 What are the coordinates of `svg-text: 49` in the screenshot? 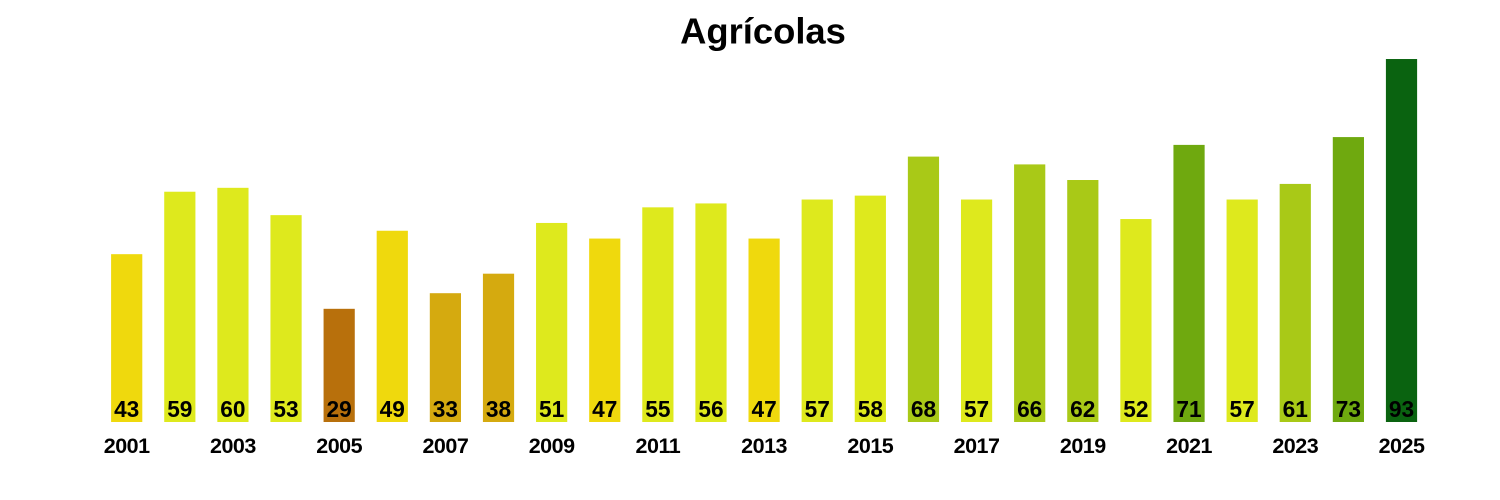 It's located at (392, 409).